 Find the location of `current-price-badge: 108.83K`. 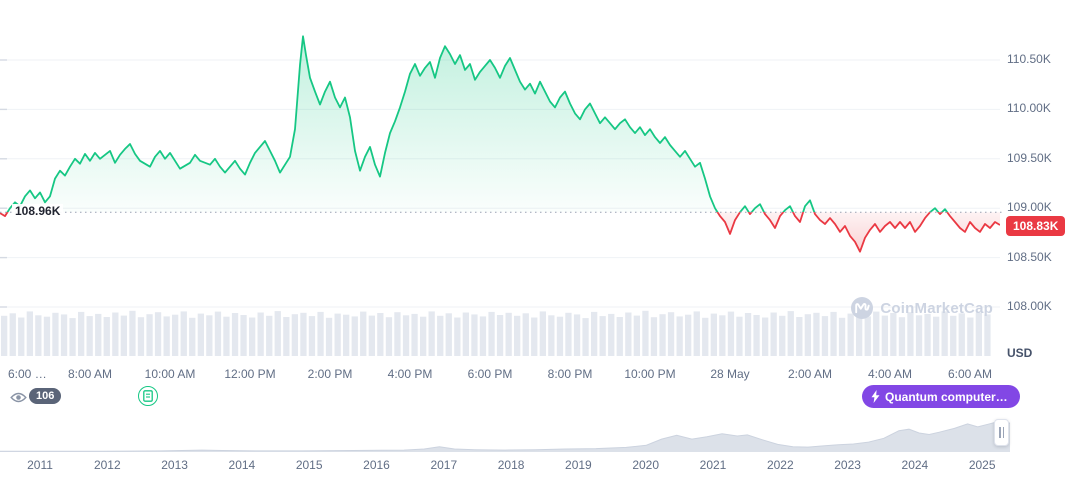

current-price-badge: 108.83K is located at coordinates (1036, 226).